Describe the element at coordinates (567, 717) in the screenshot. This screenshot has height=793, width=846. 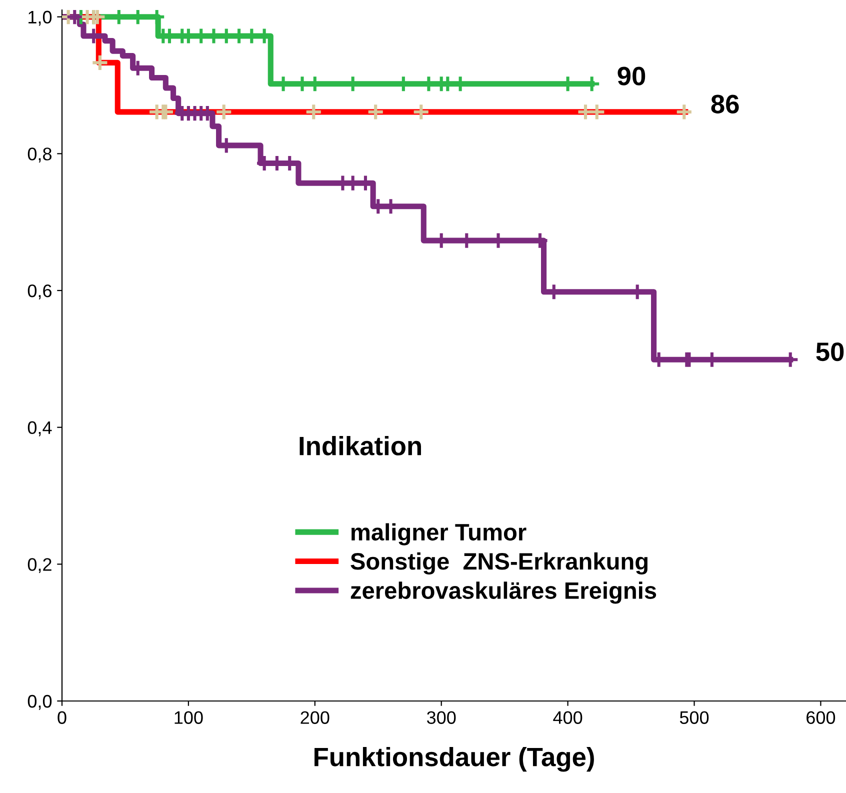
I see `x-tick-label: 400` at that location.